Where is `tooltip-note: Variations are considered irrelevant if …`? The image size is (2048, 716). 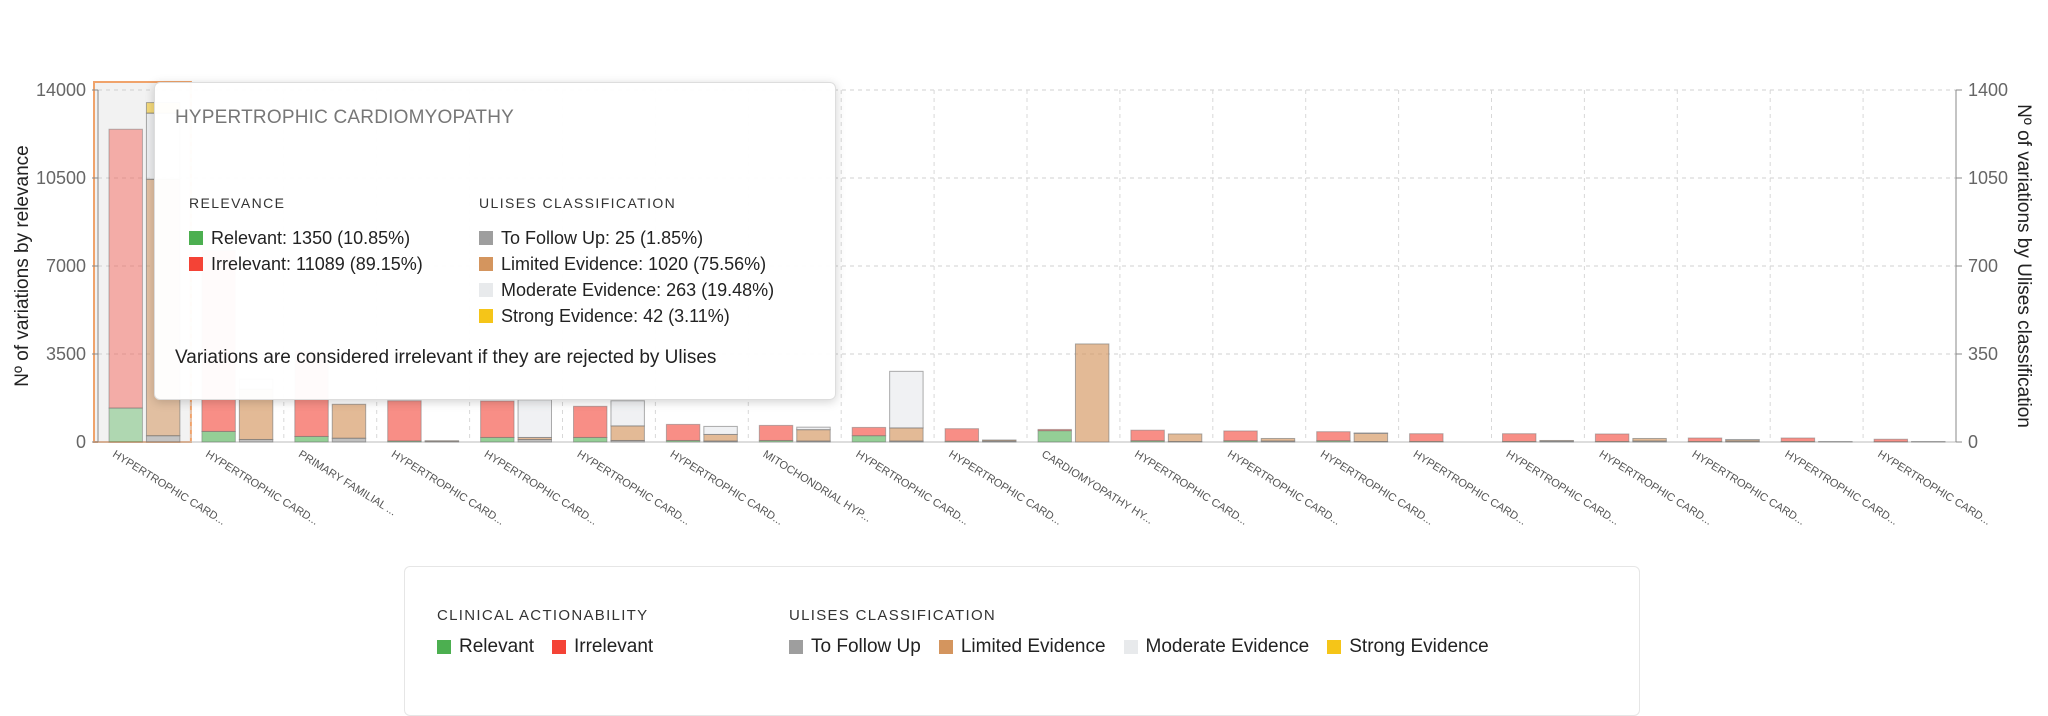 tooltip-note: Variations are considered irrelevant if … is located at coordinates (445, 358).